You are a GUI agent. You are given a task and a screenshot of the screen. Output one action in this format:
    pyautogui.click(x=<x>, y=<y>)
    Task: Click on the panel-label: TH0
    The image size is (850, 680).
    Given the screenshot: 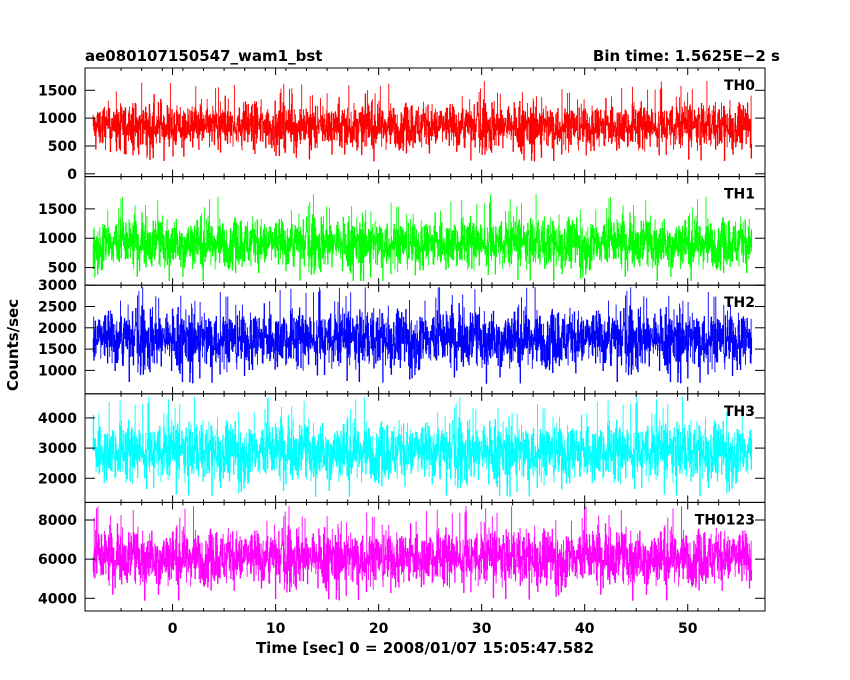 What is the action you would take?
    pyautogui.click(x=739, y=86)
    